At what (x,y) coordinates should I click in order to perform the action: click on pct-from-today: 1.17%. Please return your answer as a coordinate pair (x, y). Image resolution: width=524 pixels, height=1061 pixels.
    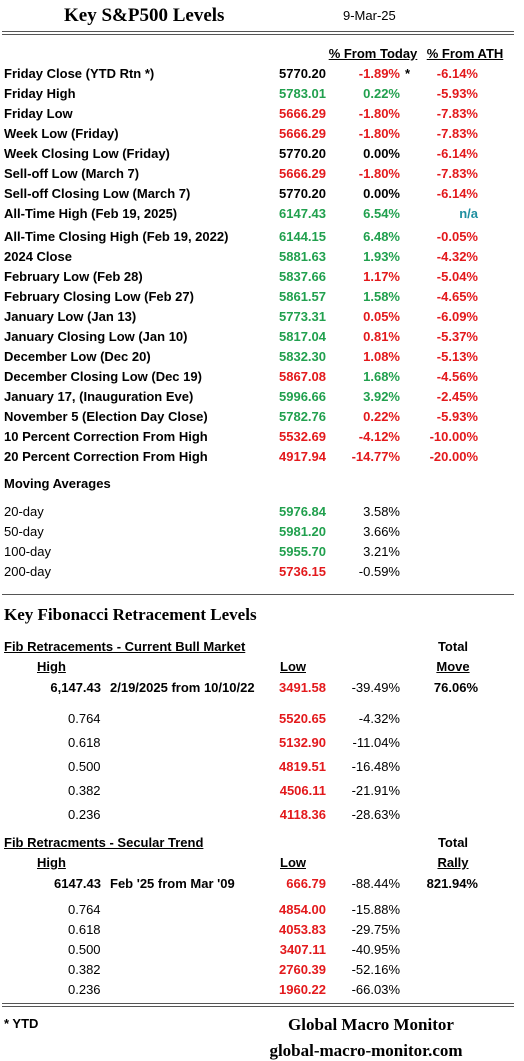
    Looking at the image, I should click on (381, 276).